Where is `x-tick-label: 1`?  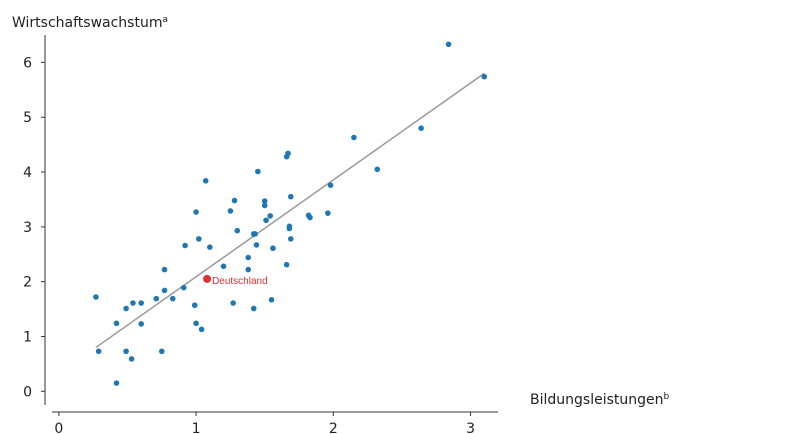
x-tick-label: 1 is located at coordinates (196, 427).